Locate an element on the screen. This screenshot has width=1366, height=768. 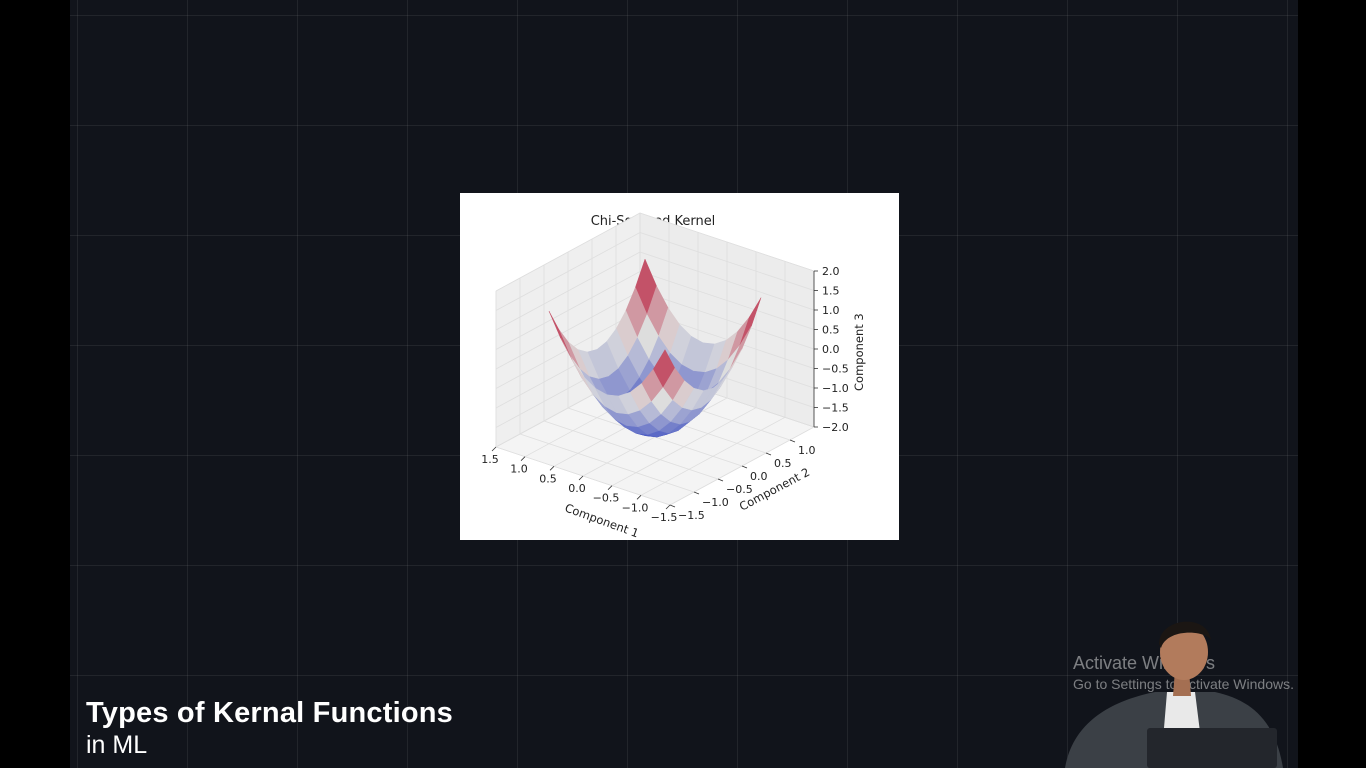
z-tick-label: 0.5 is located at coordinates (831, 330).